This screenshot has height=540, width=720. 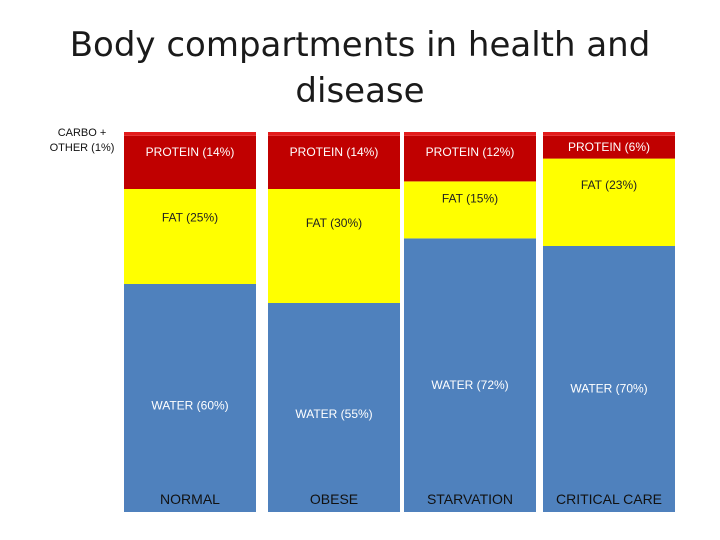 I want to click on bar-segment-water-normal, so click(x=190, y=398).